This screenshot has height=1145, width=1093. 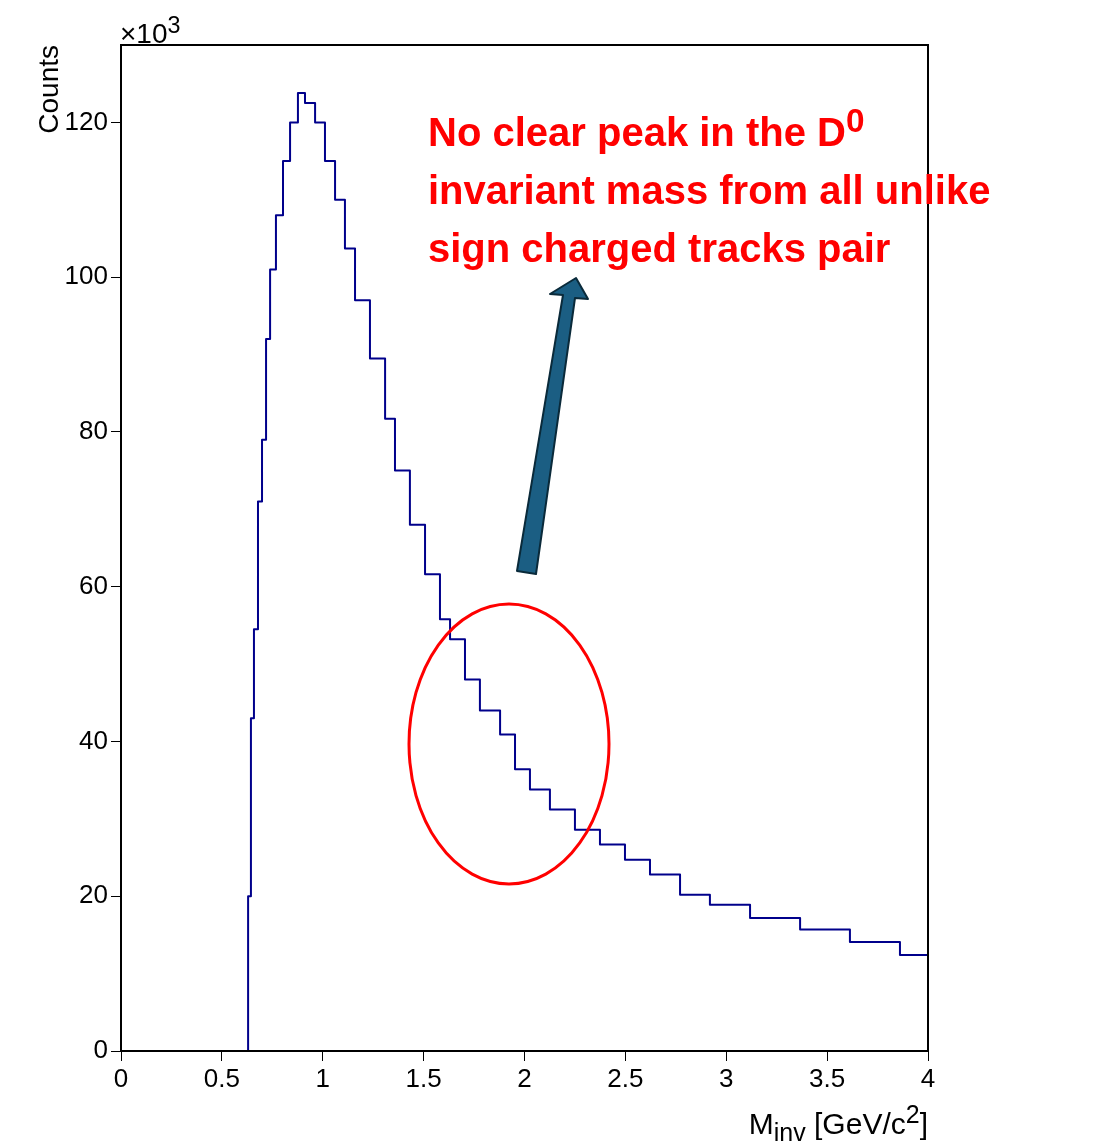 I want to click on x-tick-label: 3.5, so click(x=827, y=1077).